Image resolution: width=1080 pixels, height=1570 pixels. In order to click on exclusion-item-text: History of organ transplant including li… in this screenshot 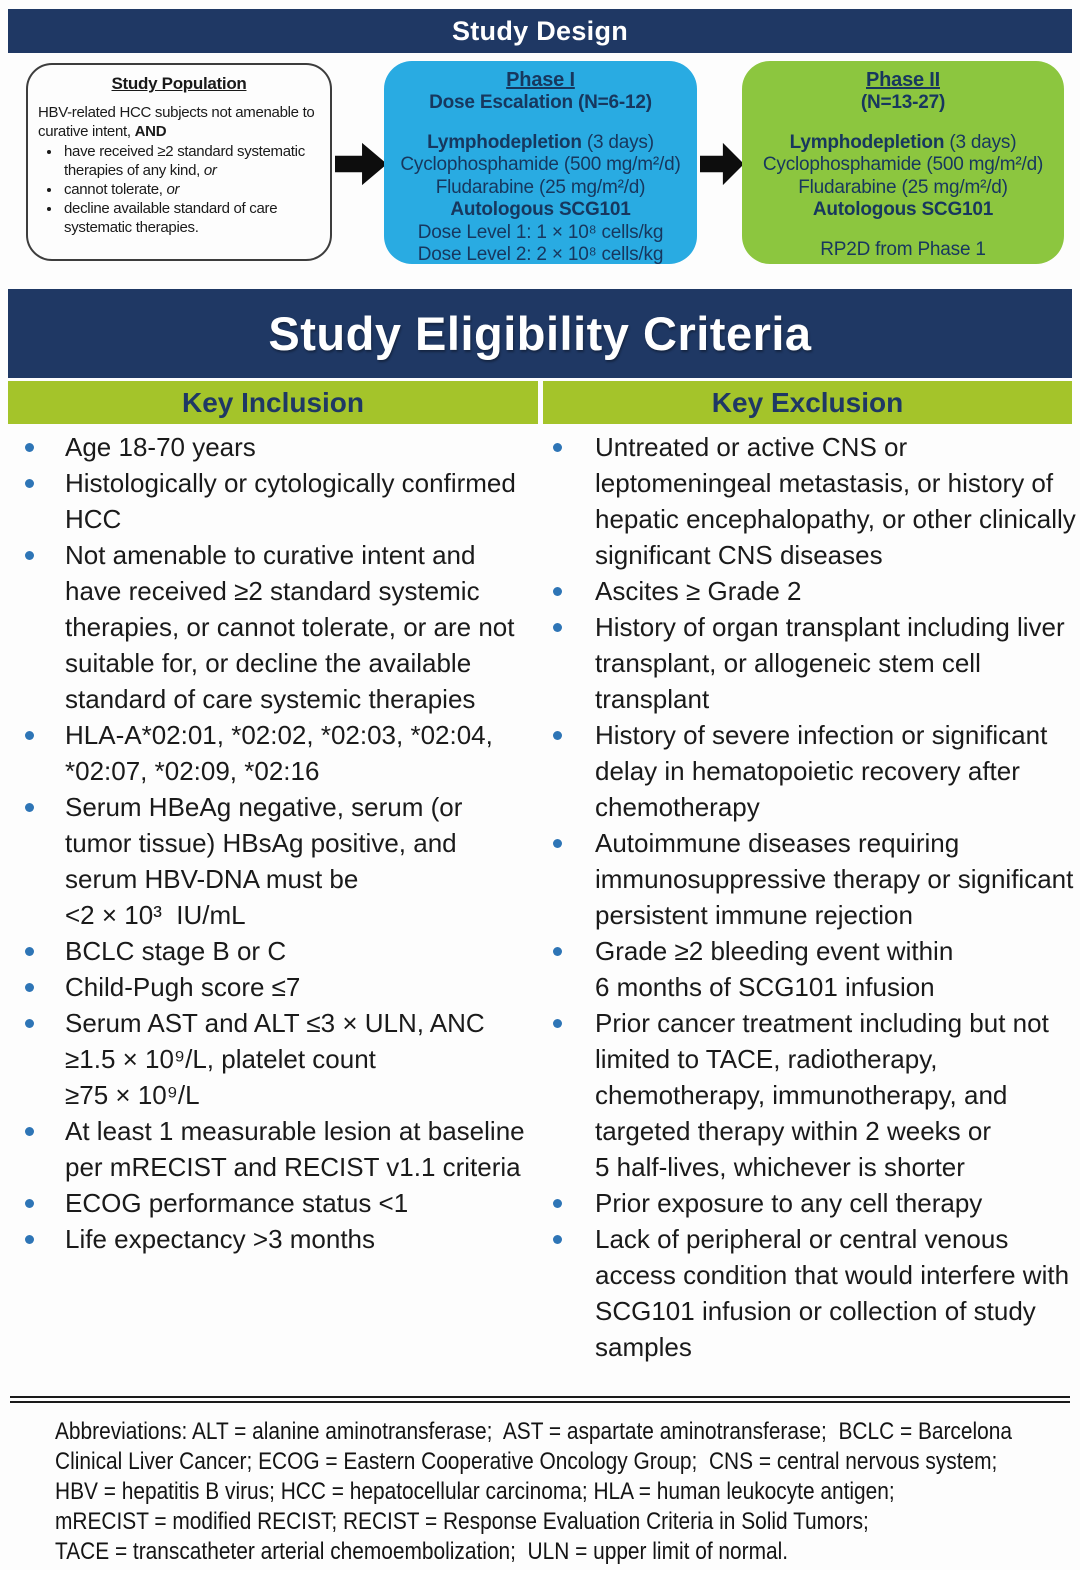, I will do `click(833, 663)`.